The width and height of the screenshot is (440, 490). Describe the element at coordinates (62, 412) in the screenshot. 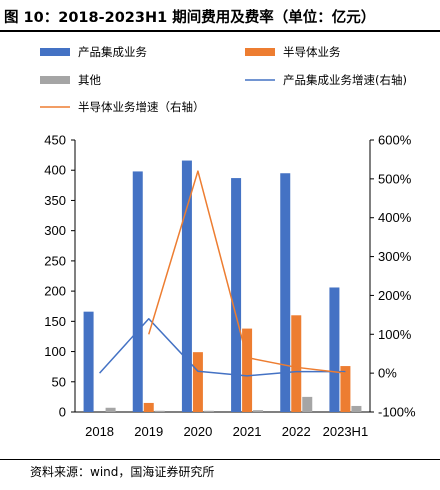

I see `left-tick-label-0: 0` at that location.